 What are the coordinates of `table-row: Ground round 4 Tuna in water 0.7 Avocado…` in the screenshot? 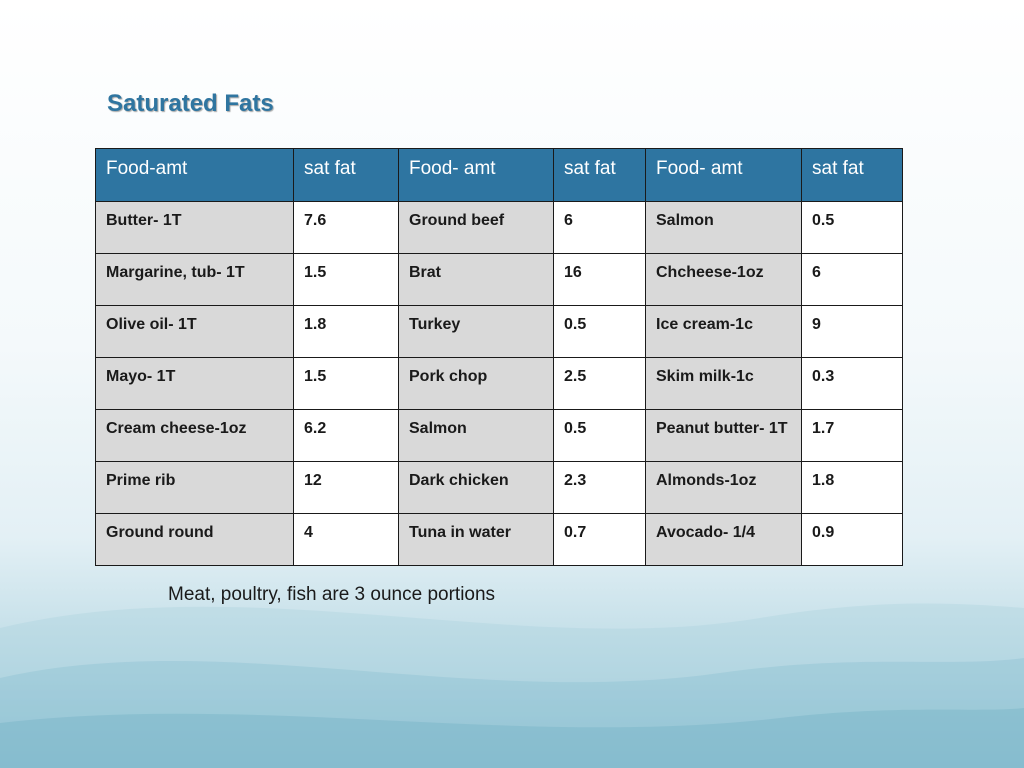 It's located at (499, 539).